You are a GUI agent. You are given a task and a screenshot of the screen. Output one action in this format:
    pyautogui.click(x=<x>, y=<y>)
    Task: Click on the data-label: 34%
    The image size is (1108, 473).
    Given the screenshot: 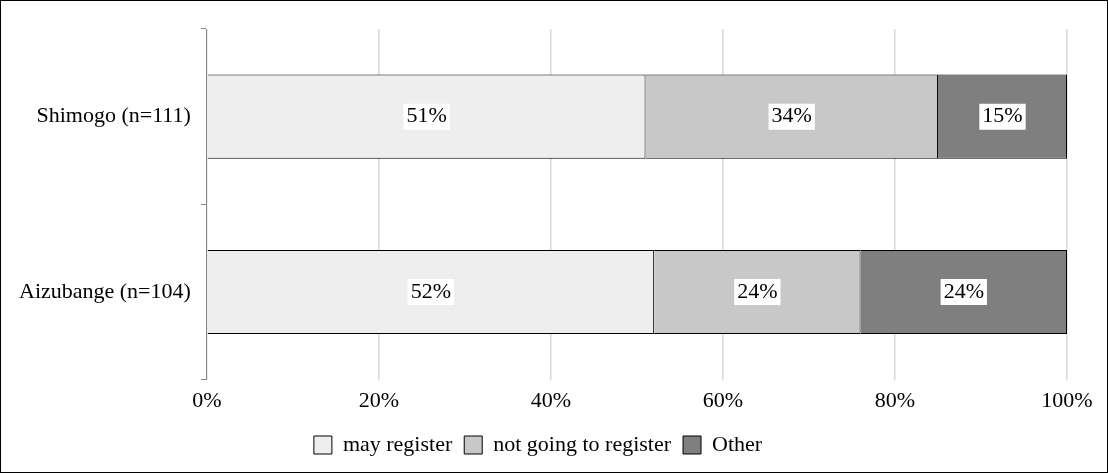 What is the action you would take?
    pyautogui.click(x=791, y=115)
    